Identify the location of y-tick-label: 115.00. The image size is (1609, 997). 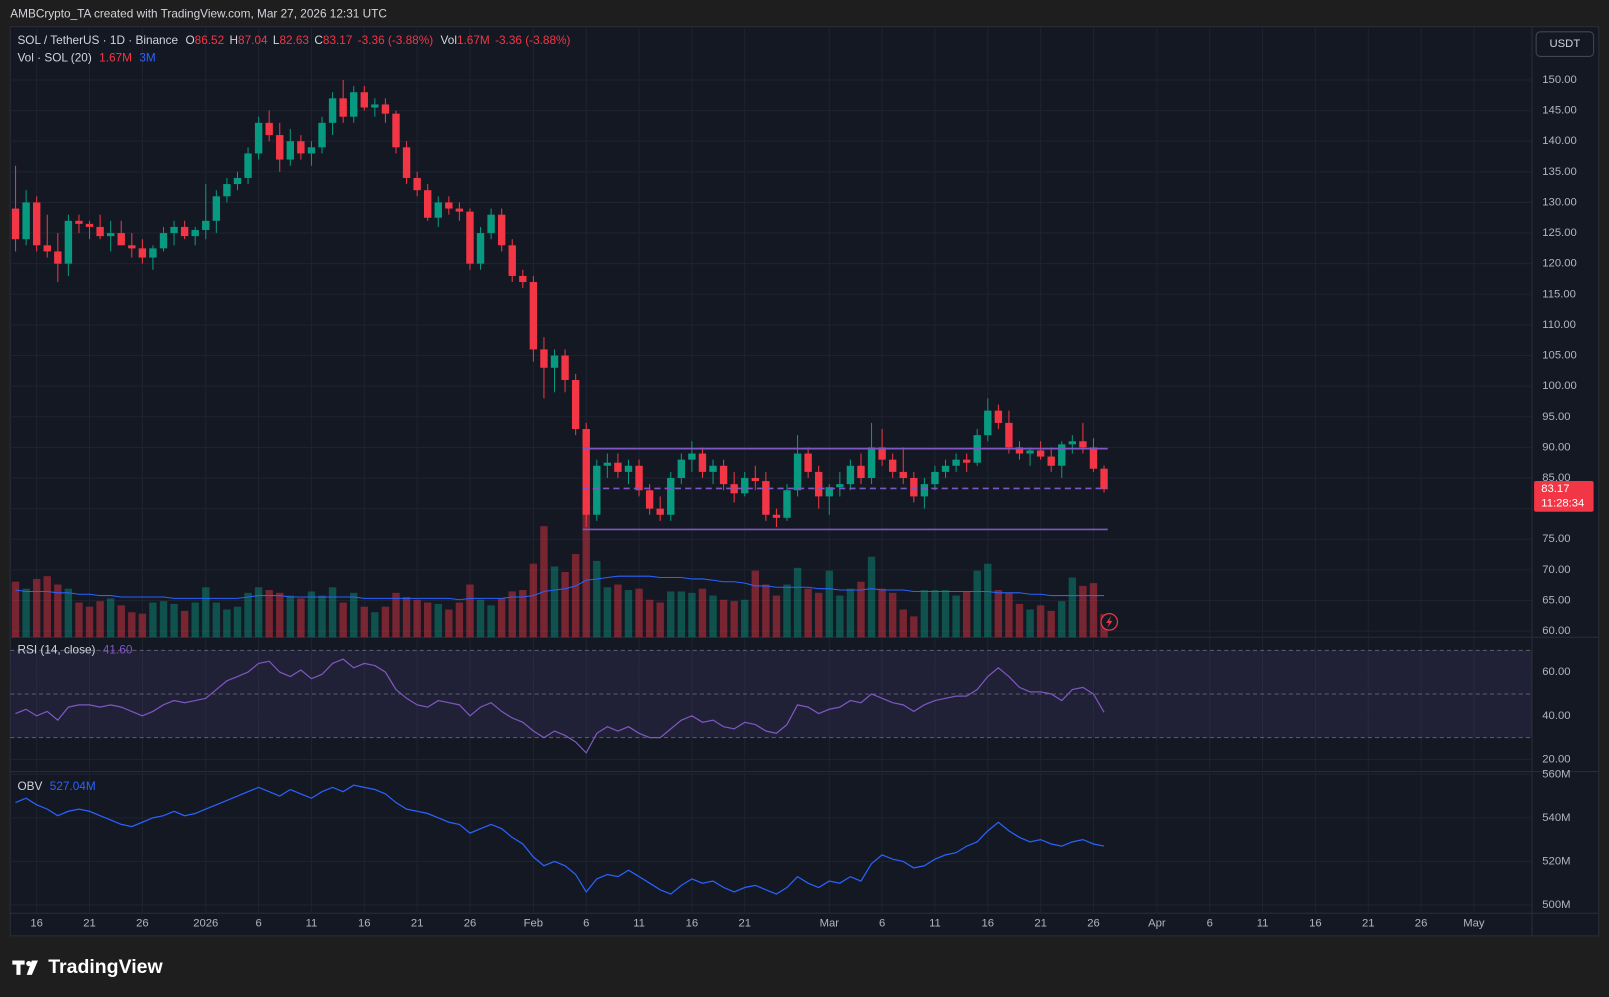
(1559, 294).